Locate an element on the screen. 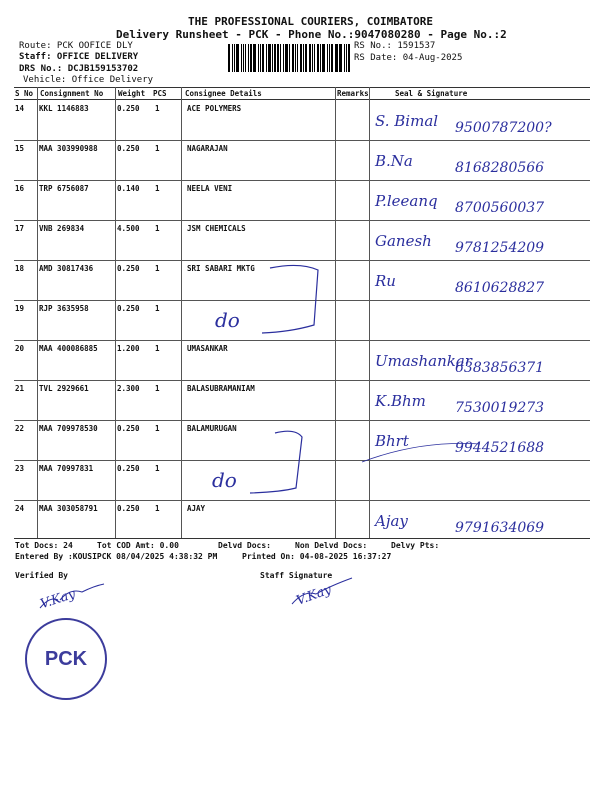  route-label: Route: PCK OOFICE DLY is located at coordinates (76, 46).